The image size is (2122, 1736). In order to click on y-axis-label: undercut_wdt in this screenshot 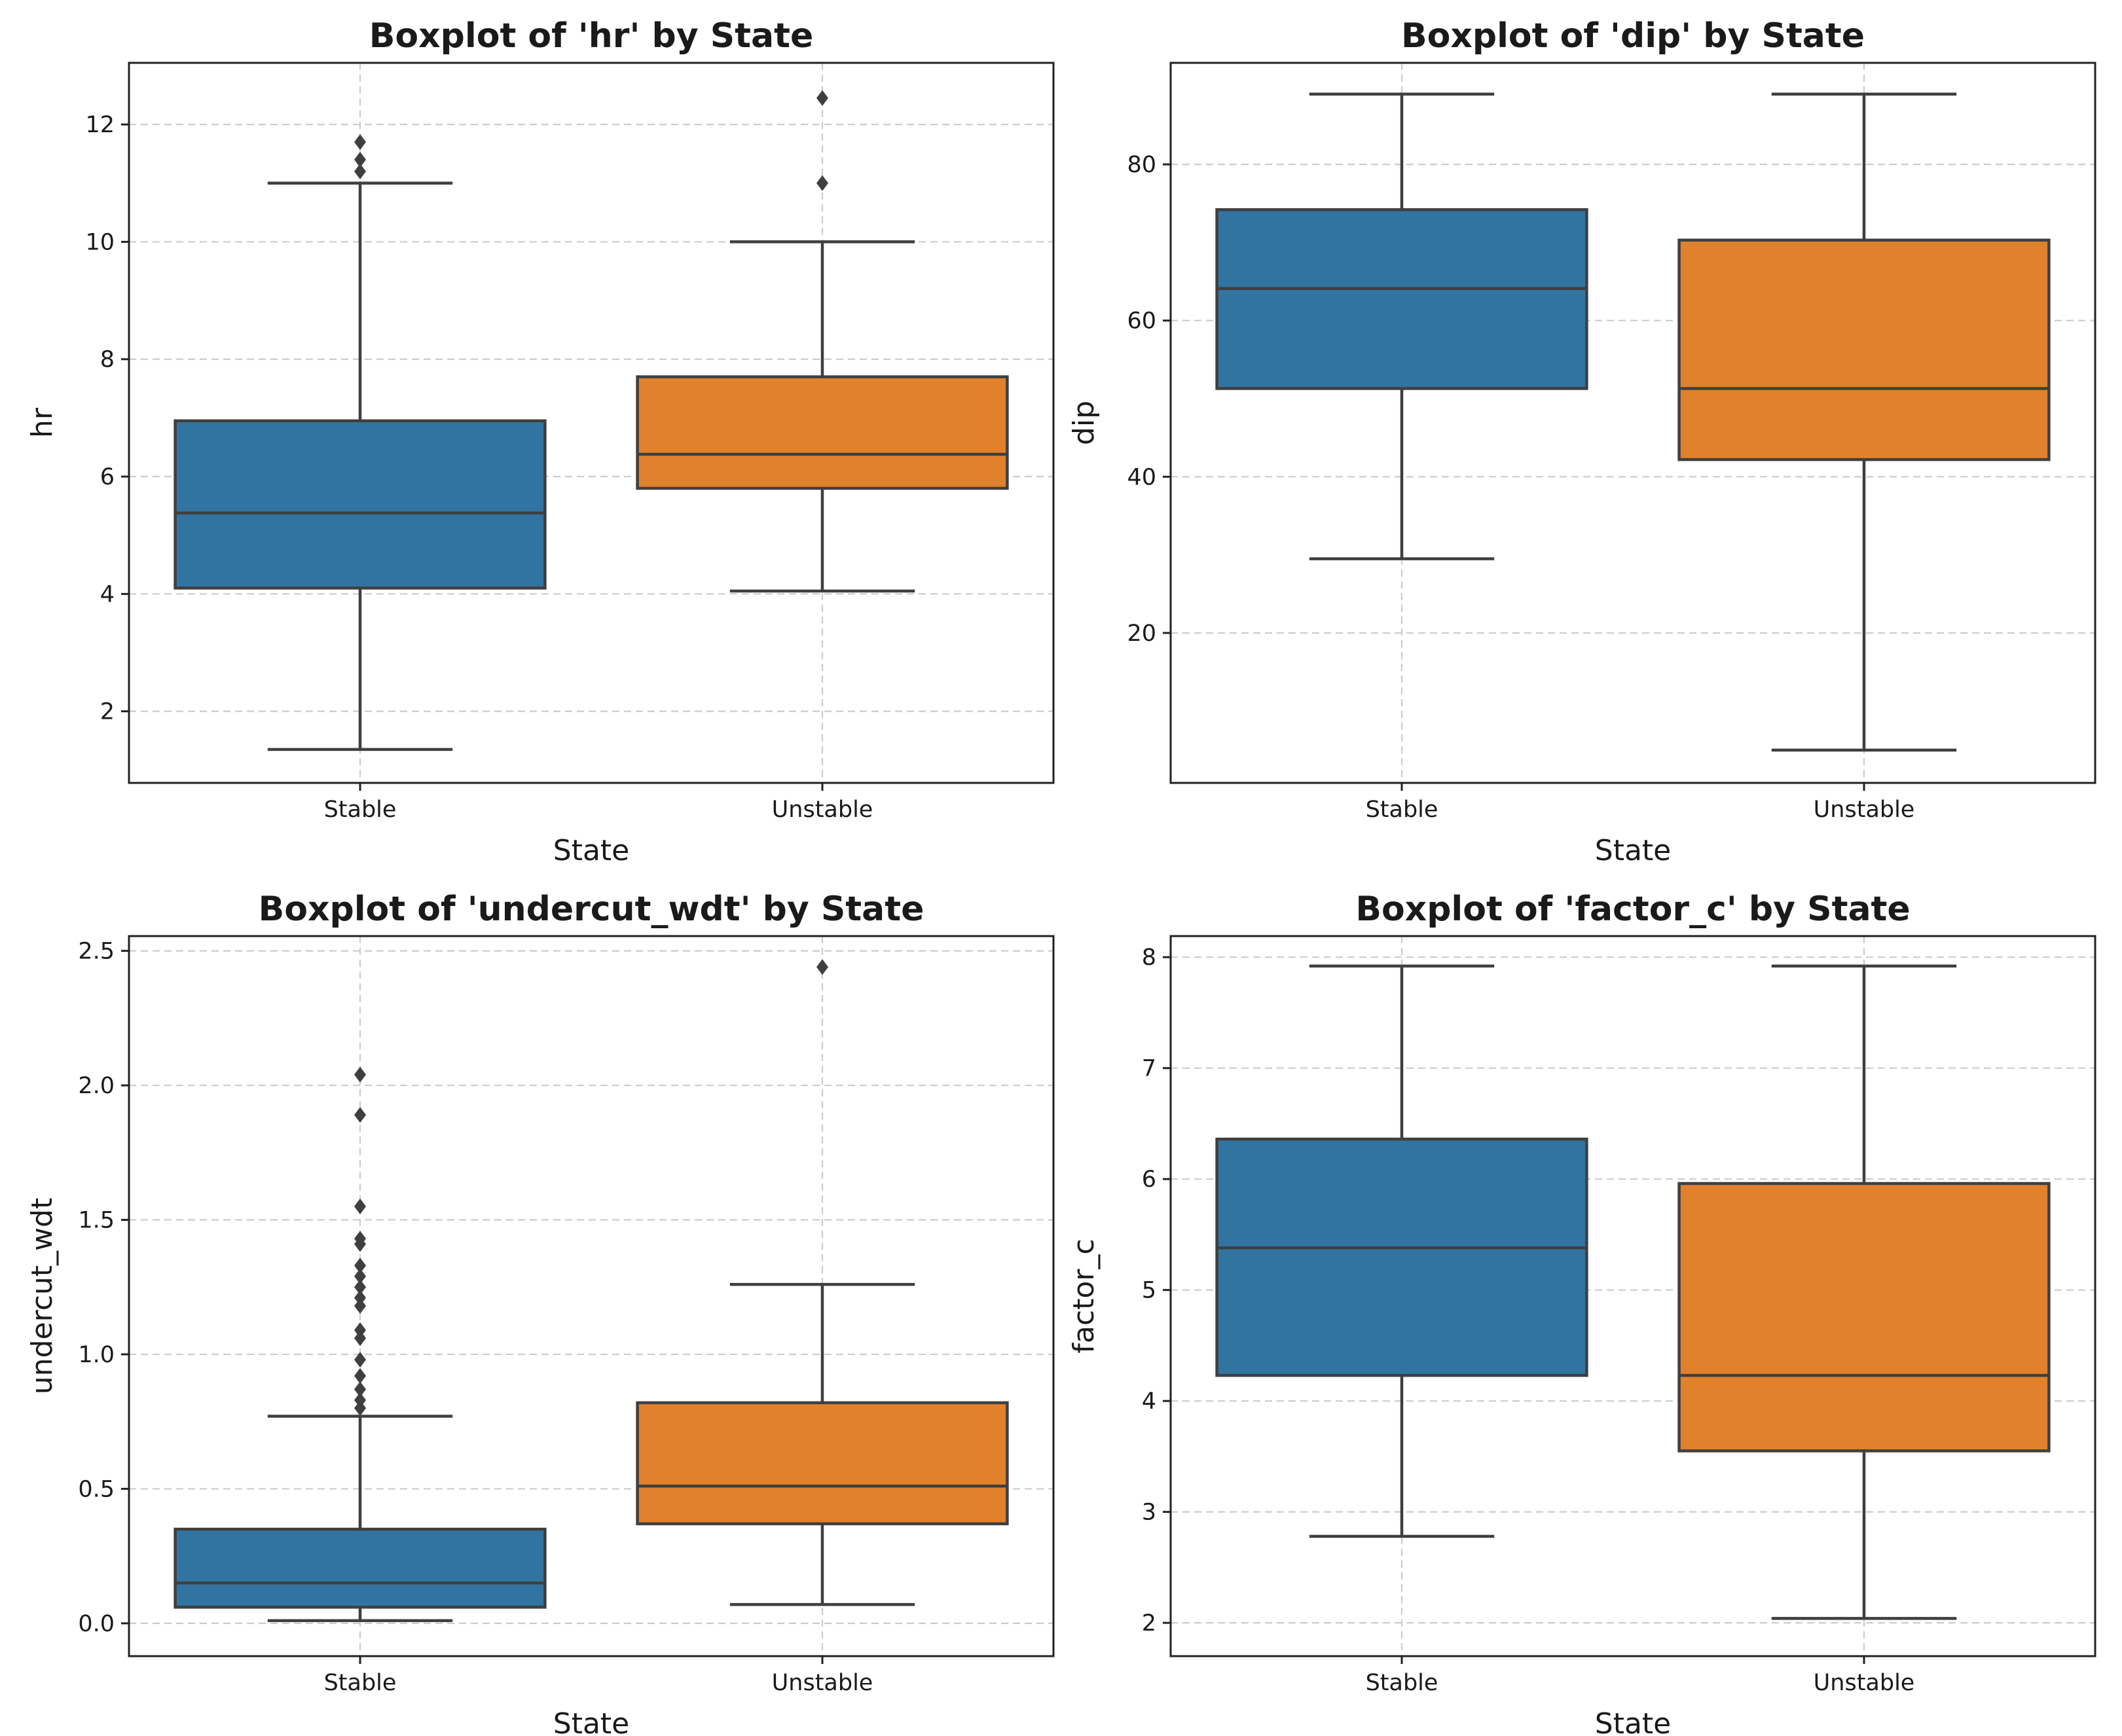, I will do `click(42, 1296)`.